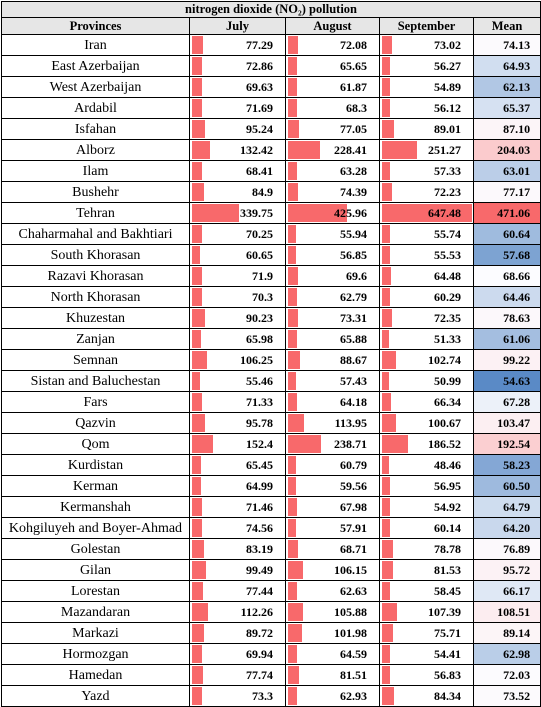 Image resolution: width=541 pixels, height=707 pixels. Describe the element at coordinates (447, 66) in the screenshot. I see `september-value: 56.27` at that location.